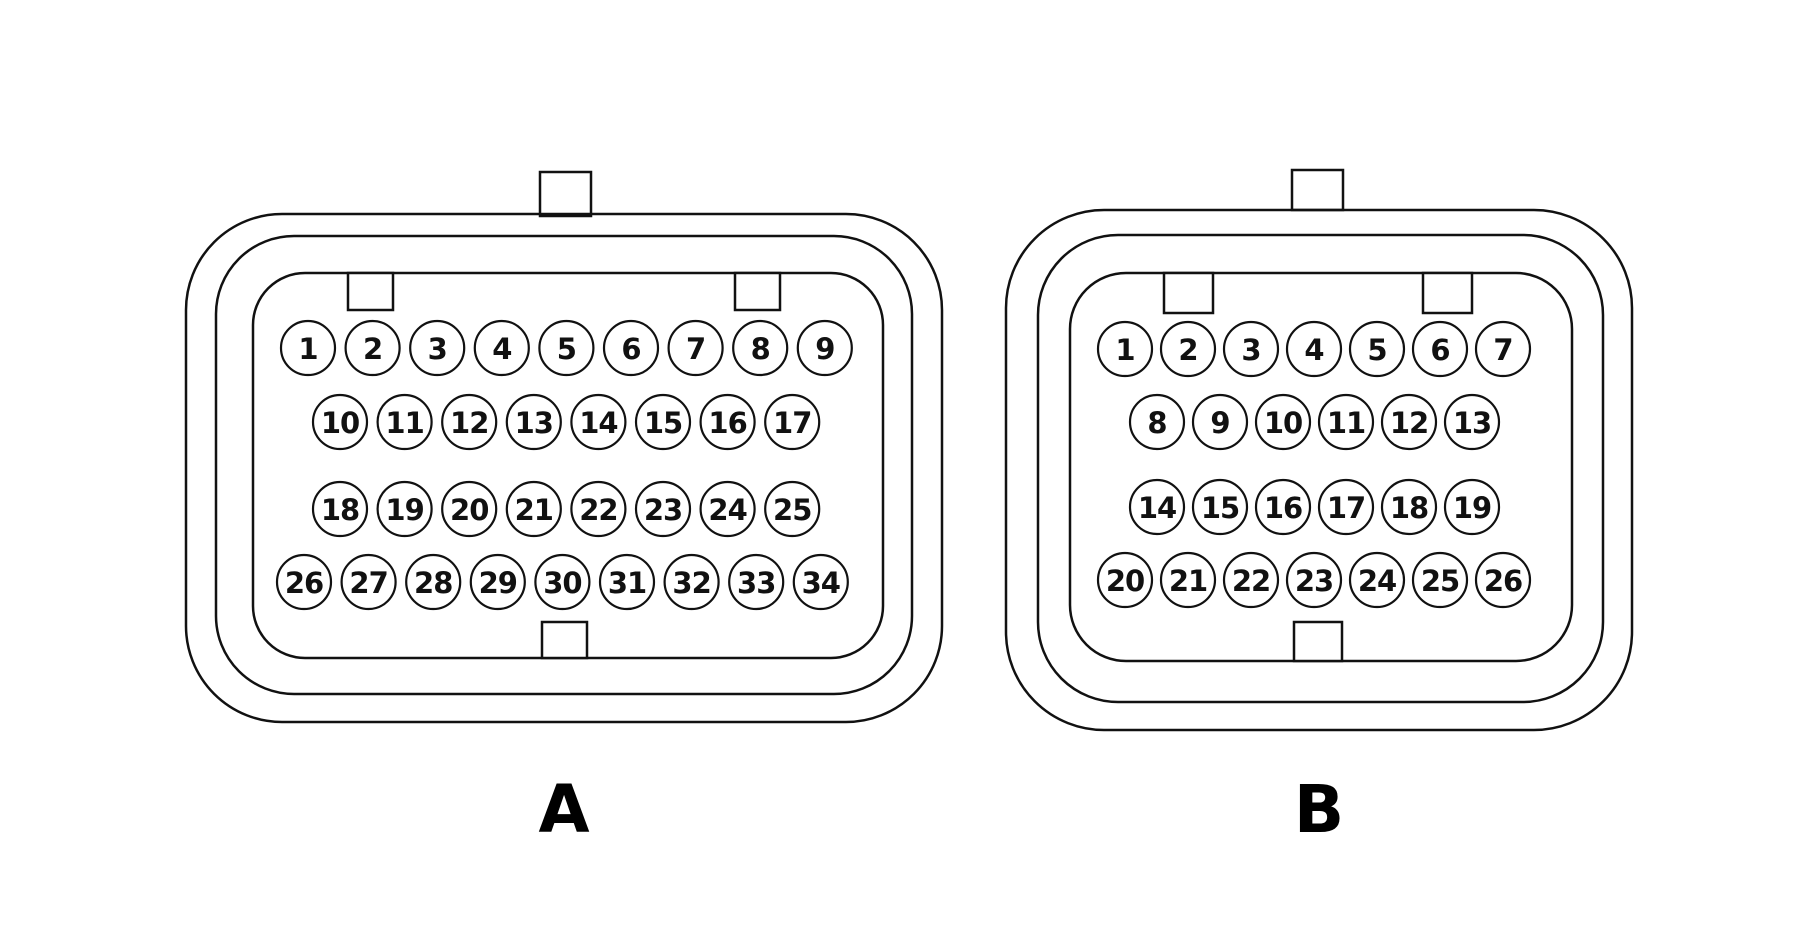 This screenshot has height=926, width=1818. I want to click on pin-number: 20, so click(469, 510).